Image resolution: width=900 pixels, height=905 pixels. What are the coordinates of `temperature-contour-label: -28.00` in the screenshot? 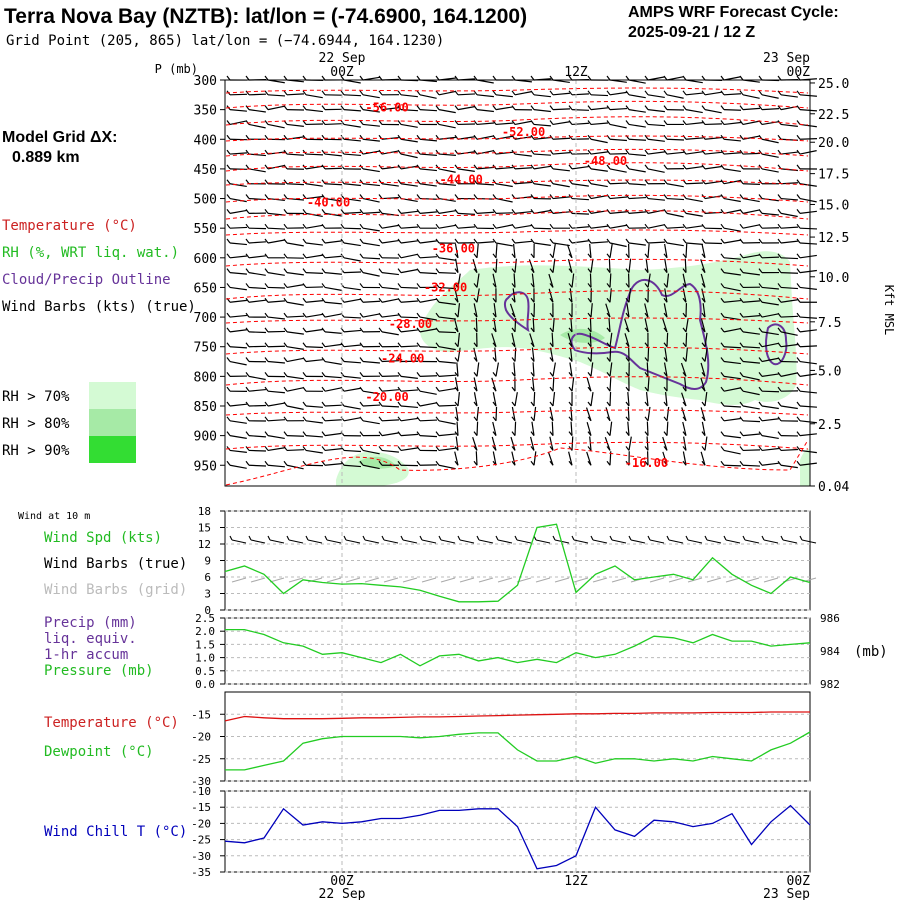 It's located at (410, 324).